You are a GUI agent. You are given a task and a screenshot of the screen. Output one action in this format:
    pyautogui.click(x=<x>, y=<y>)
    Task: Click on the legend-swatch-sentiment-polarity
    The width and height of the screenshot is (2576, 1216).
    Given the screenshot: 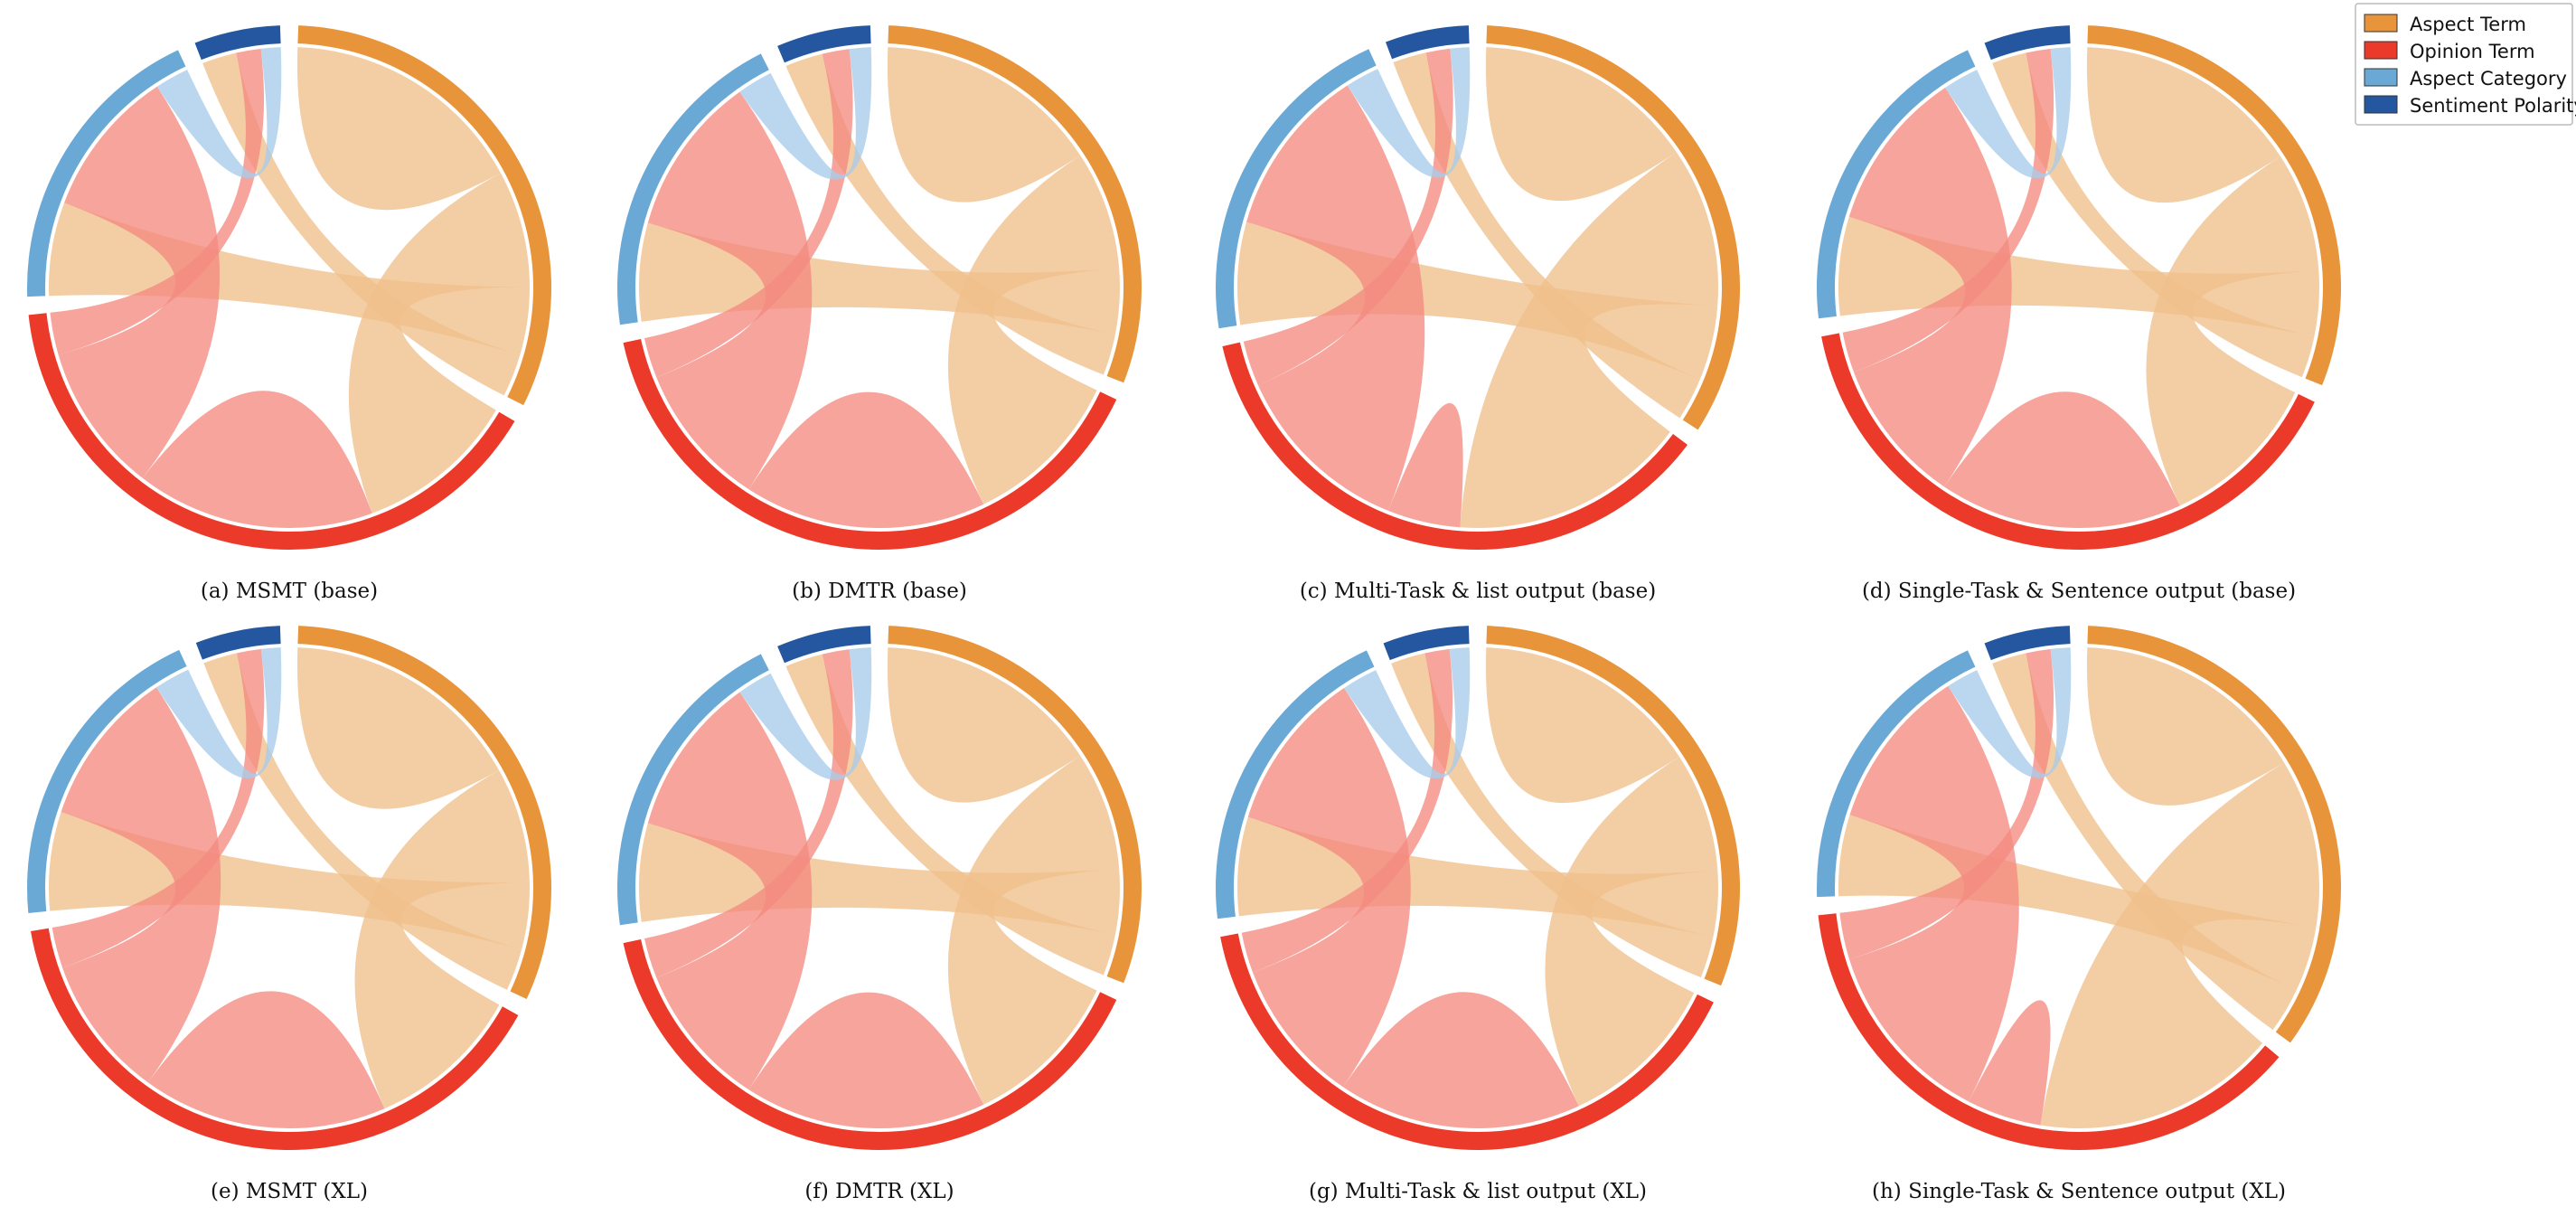 What is the action you would take?
    pyautogui.click(x=2381, y=104)
    